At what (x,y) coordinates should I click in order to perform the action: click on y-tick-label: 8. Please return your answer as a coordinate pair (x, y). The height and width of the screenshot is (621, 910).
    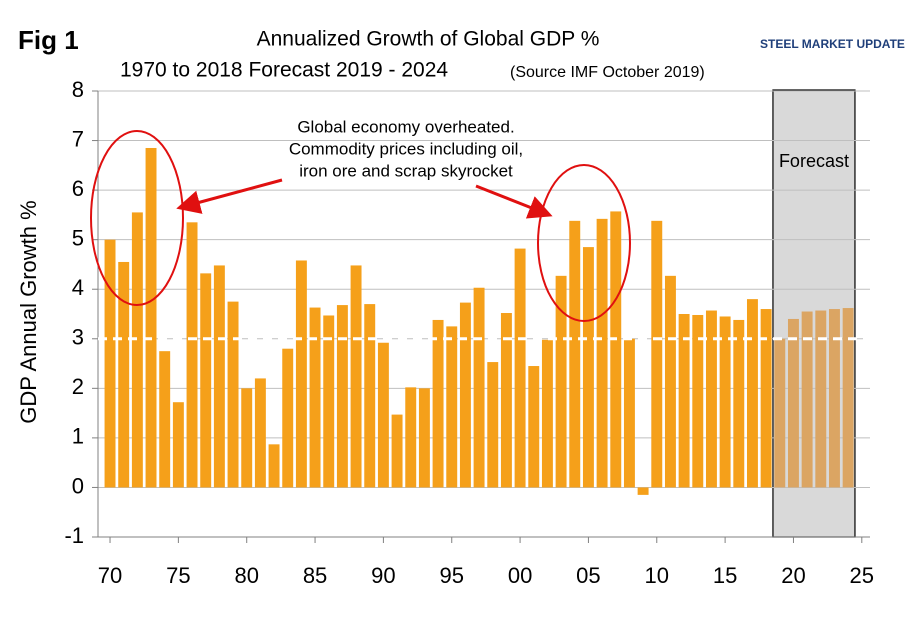
    Looking at the image, I should click on (78, 89).